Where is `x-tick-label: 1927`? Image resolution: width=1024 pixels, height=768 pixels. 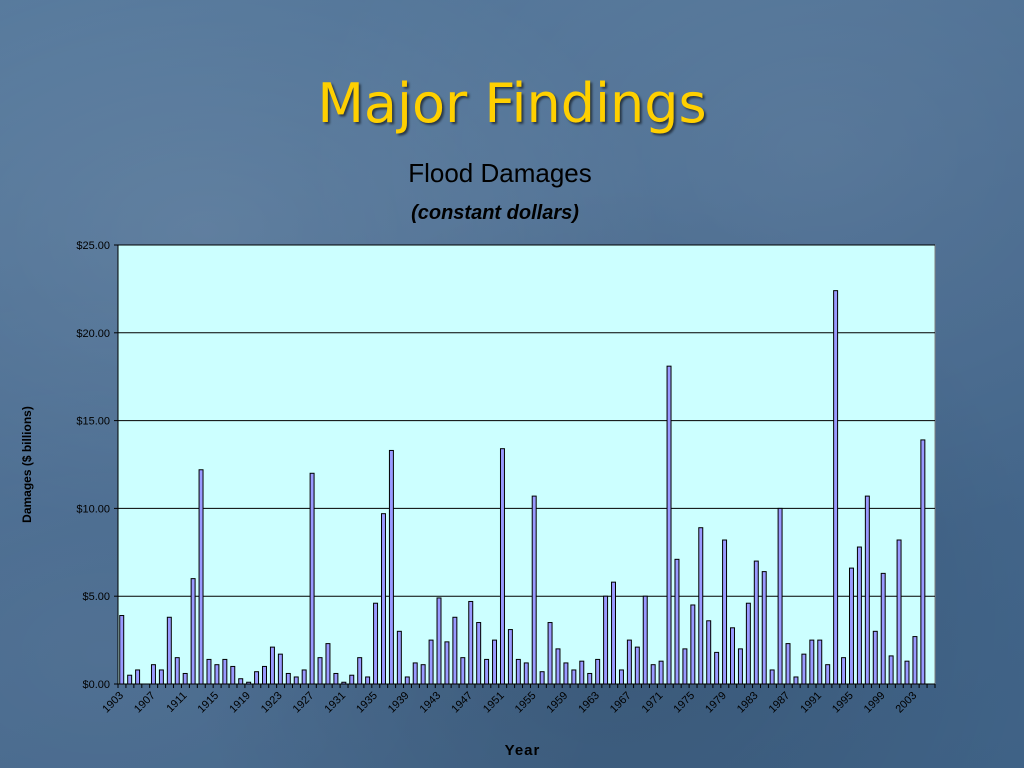
x-tick-label: 1927 is located at coordinates (304, 703).